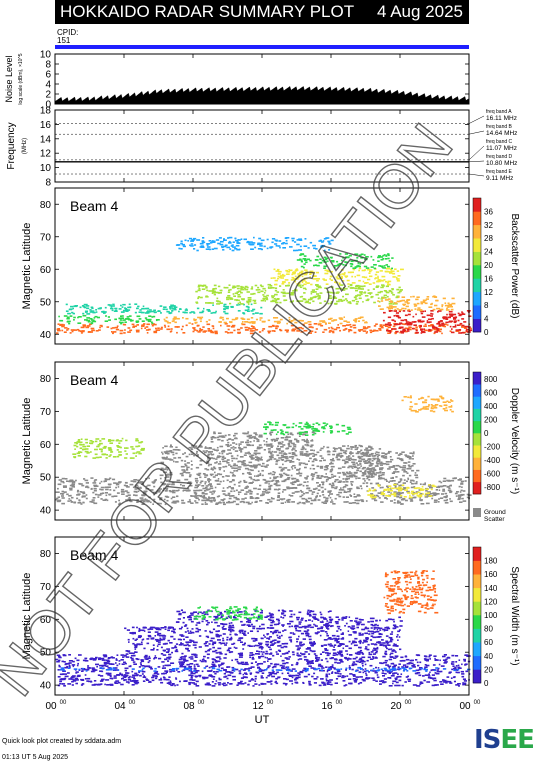 This screenshot has height=763, width=536. Describe the element at coordinates (9, 78) in the screenshot. I see `noise-ylabel: Noise Level` at that location.